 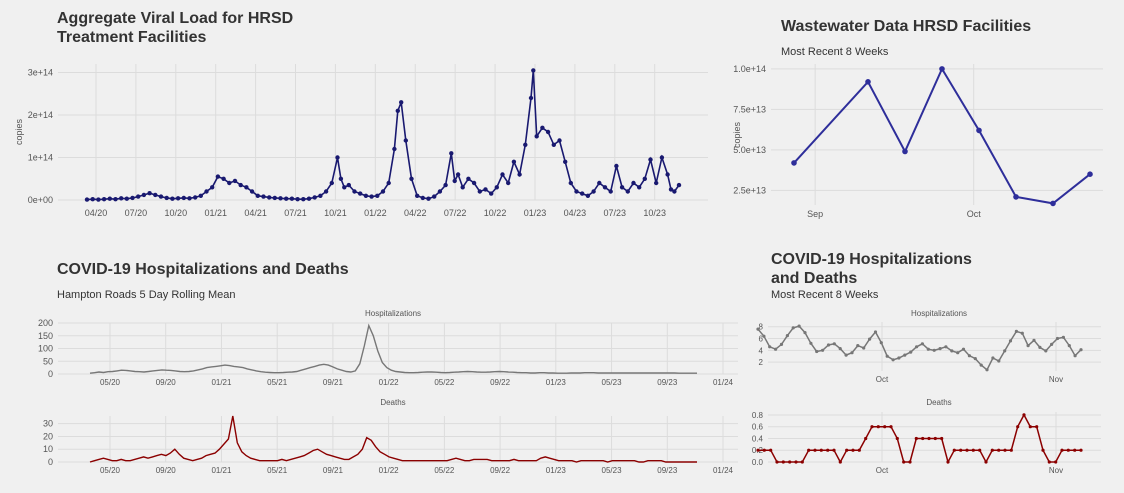 I want to click on deaths_short-panel-title: Deaths, so click(x=938, y=402).